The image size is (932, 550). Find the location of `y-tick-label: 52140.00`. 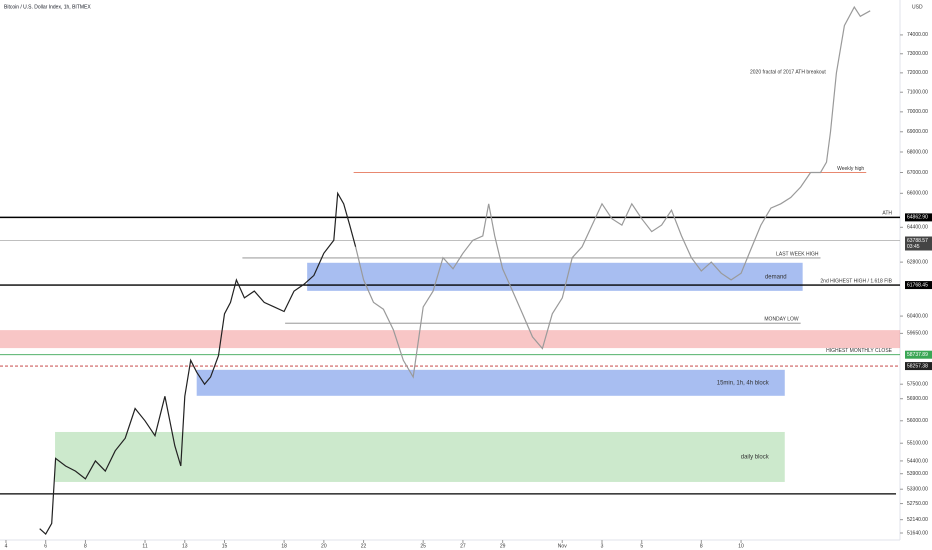

y-tick-label: 52140.00 is located at coordinates (917, 520).